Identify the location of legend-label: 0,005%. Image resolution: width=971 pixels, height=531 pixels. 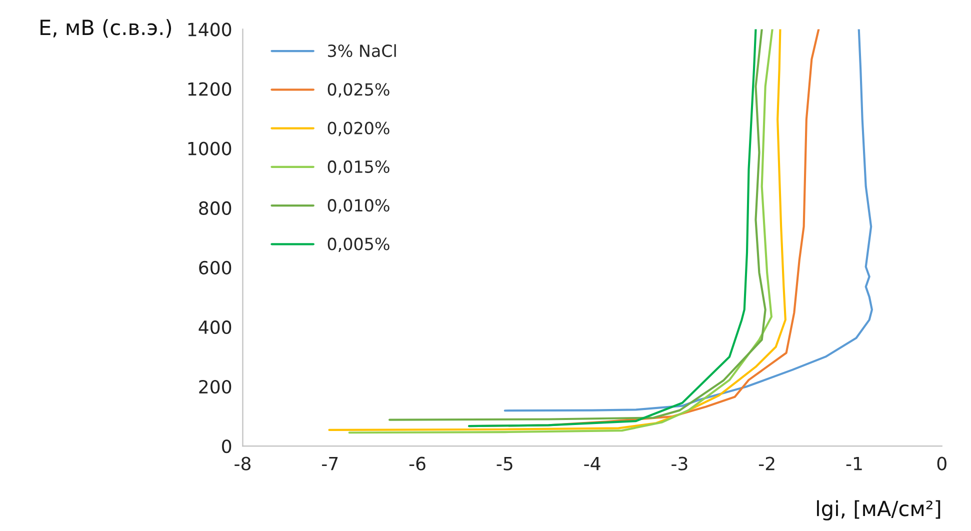
(359, 245).